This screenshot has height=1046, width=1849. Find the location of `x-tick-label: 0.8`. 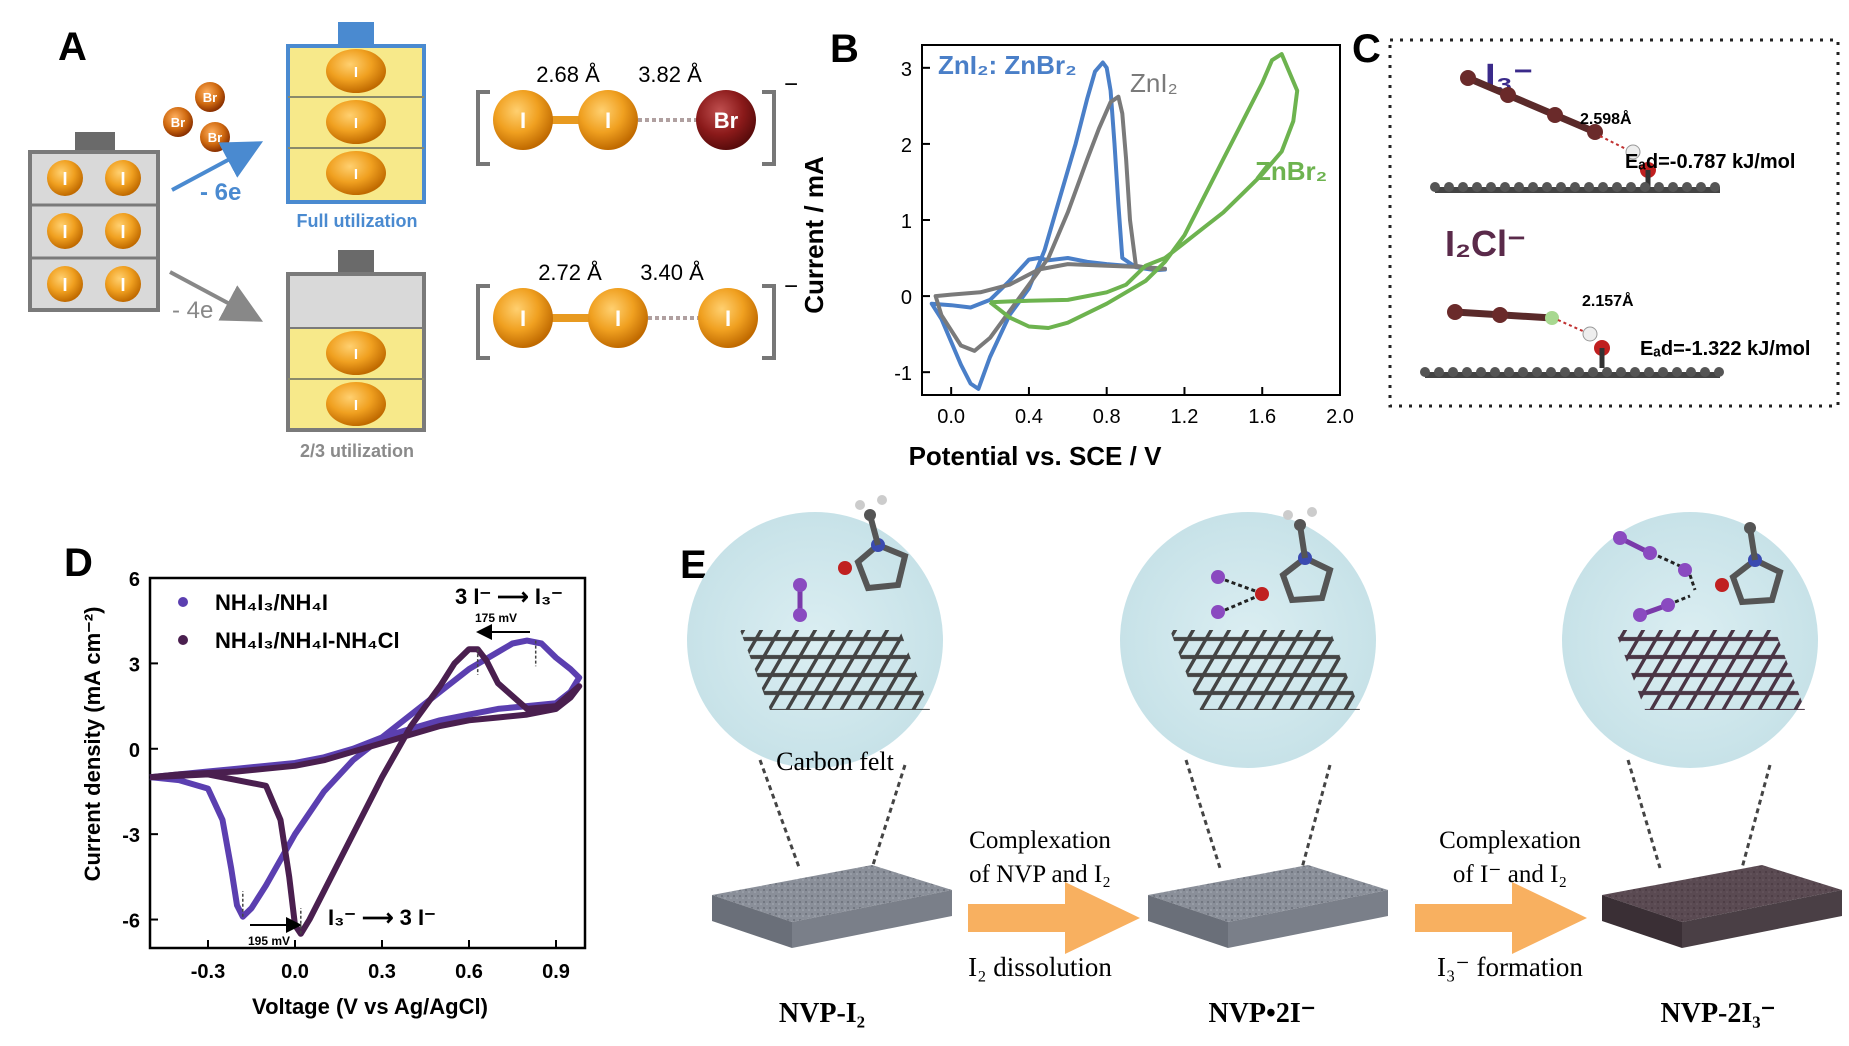

x-tick-label: 0.8 is located at coordinates (1107, 417).